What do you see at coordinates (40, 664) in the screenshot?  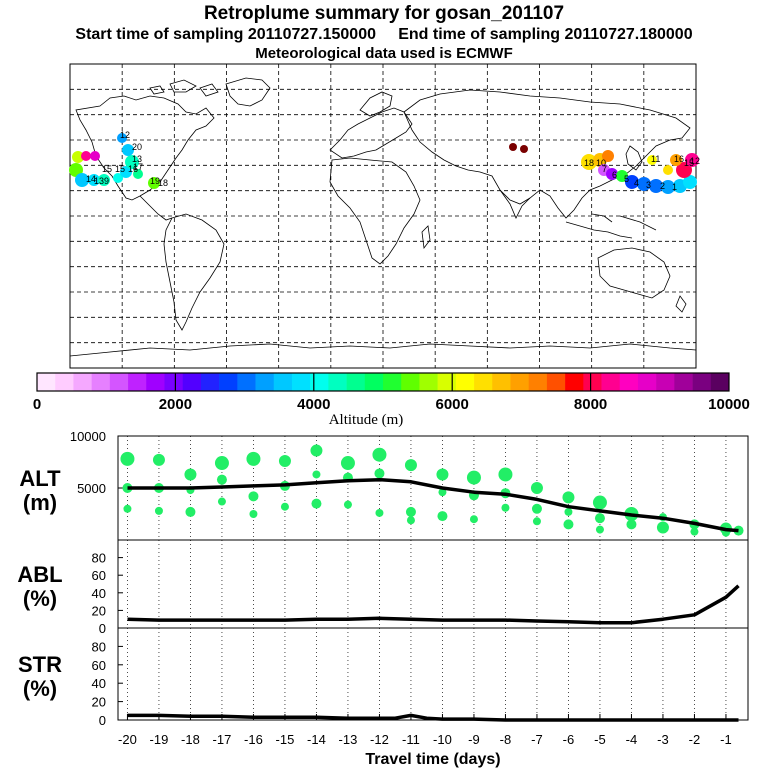 I see `panel-ylabel-name: STR` at bounding box center [40, 664].